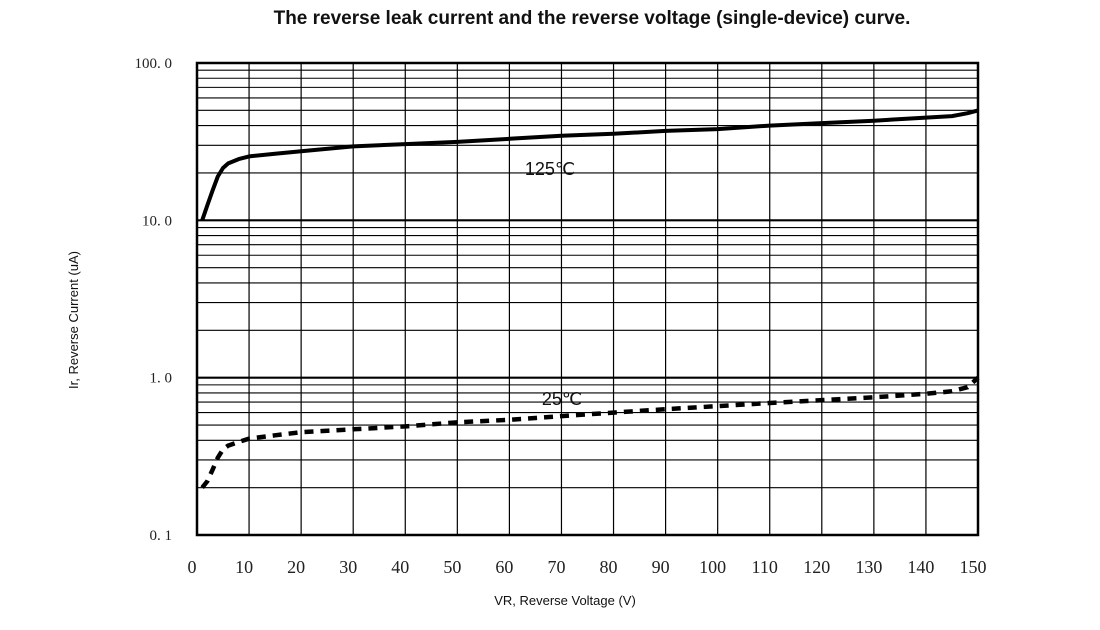  Describe the element at coordinates (565, 600) in the screenshot. I see `x-axis-label: VR, Reverse Voltage (V)` at that location.